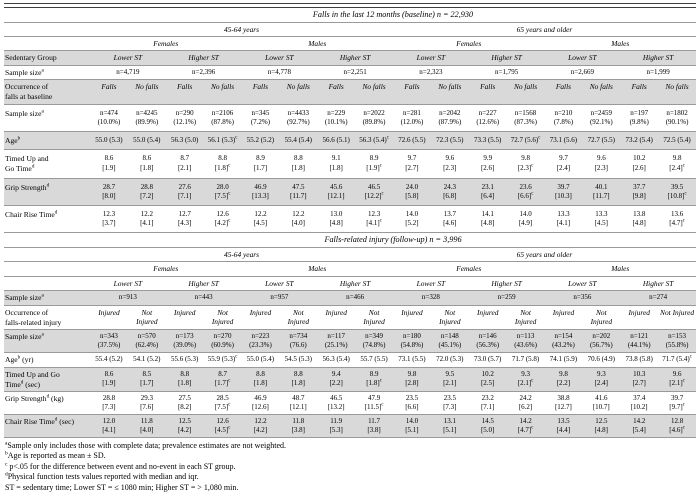 This screenshot has height=501, width=700. What do you see at coordinates (47, 380) in the screenshot?
I see `row-label: Timed Up and Go Timed (sec)` at bounding box center [47, 380].